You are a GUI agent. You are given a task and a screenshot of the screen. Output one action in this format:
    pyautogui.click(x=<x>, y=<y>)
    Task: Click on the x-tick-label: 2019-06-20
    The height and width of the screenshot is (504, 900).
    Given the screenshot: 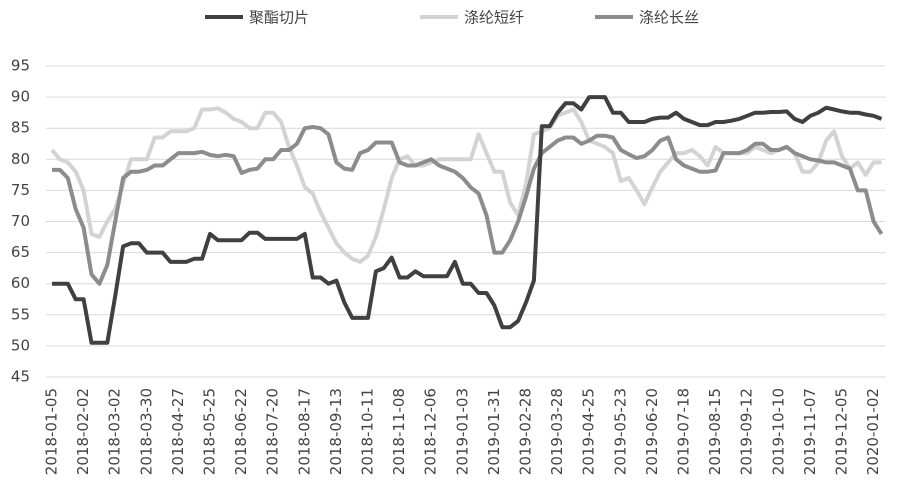 What is the action you would take?
    pyautogui.click(x=652, y=431)
    